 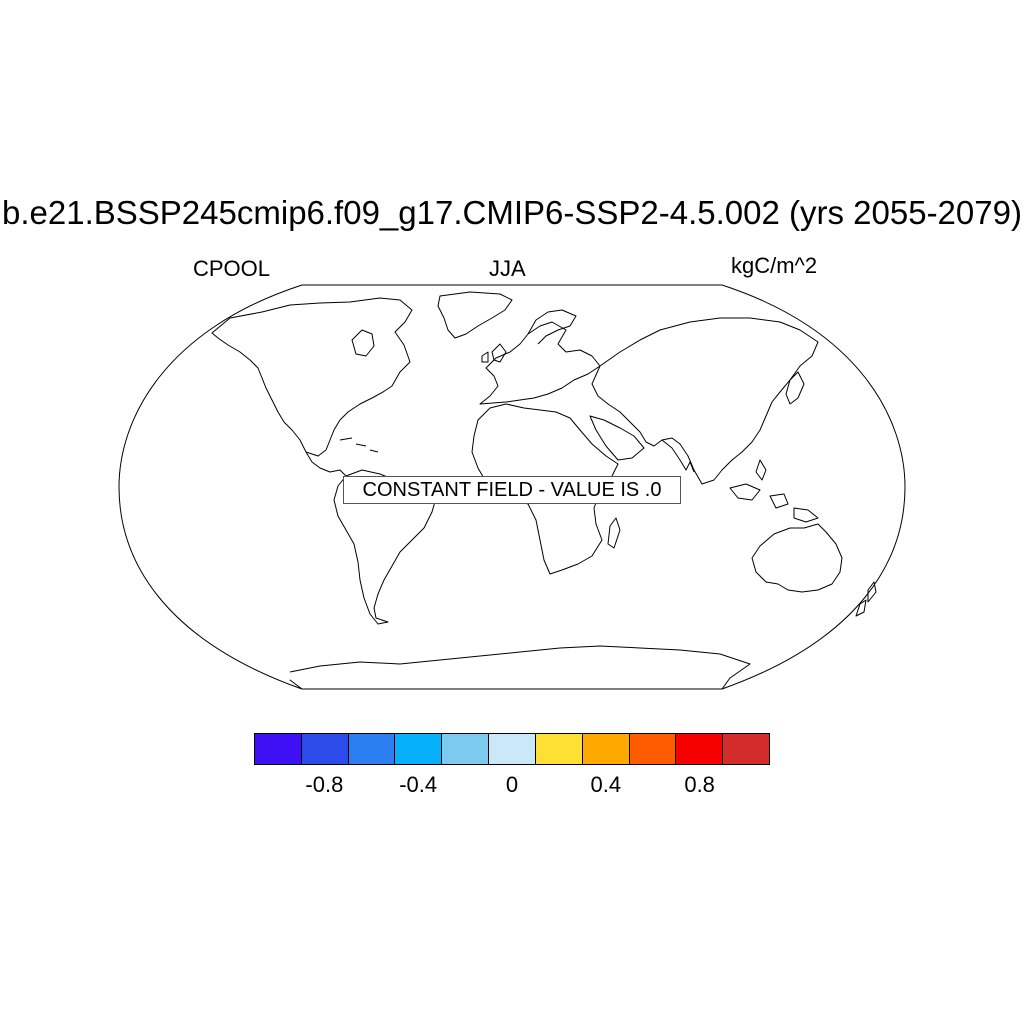 What do you see at coordinates (678, 456) in the screenshot?
I see `coast-india` at bounding box center [678, 456].